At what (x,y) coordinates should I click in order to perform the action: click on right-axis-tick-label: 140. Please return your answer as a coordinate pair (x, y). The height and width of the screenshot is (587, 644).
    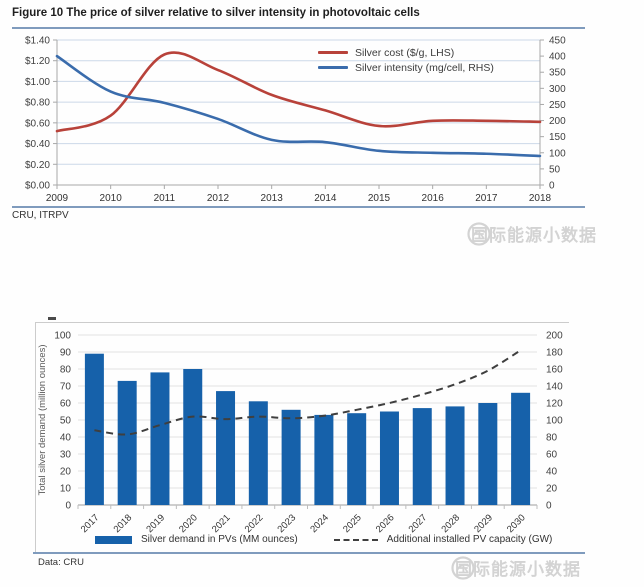
    Looking at the image, I should click on (554, 387).